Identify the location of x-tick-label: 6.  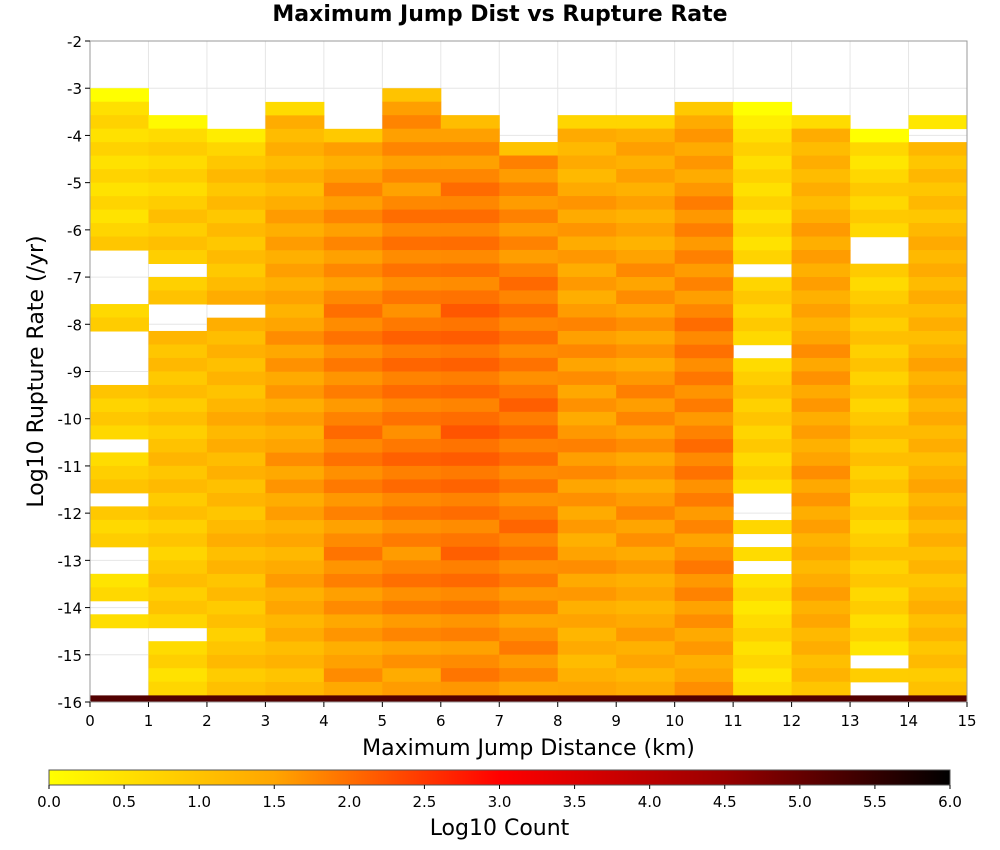
(441, 721).